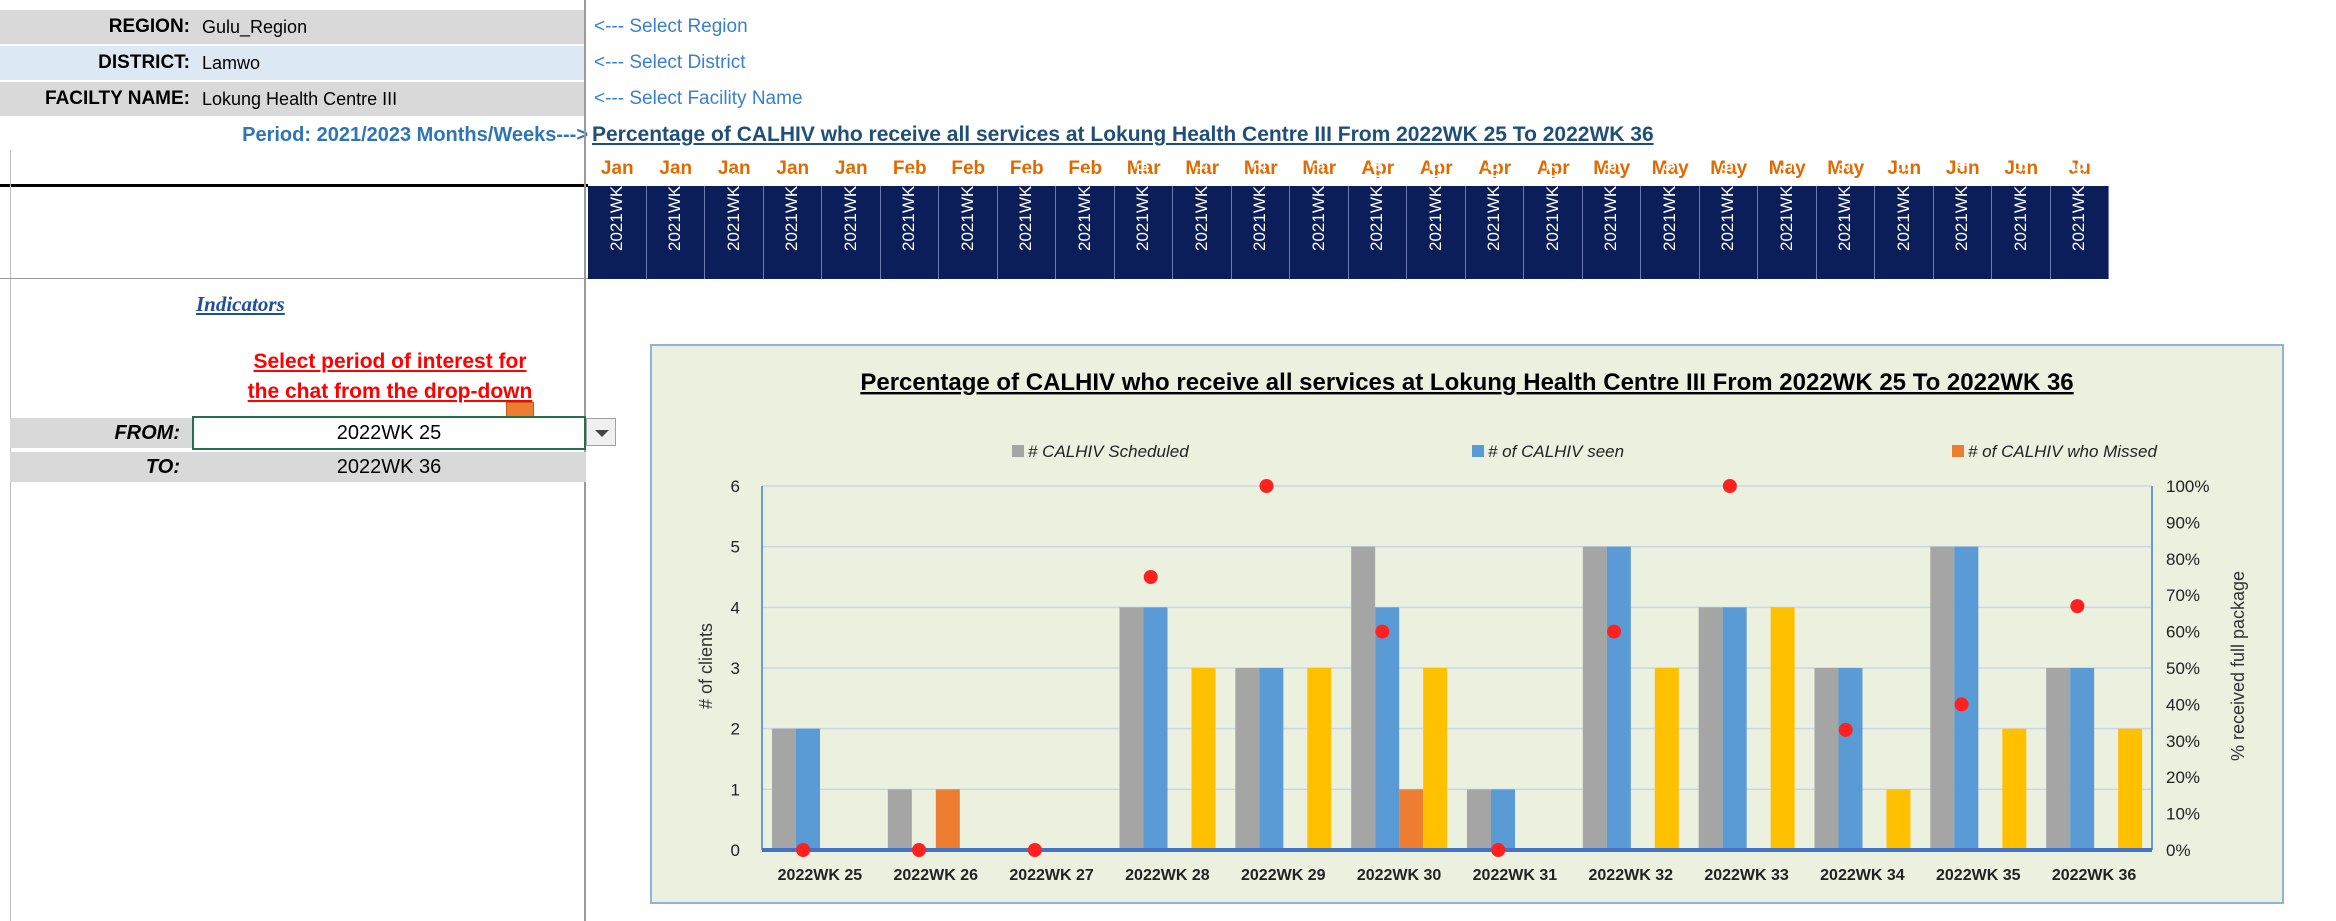  I want to click on week-column-header: 2021WK 10, so click(1143, 220).